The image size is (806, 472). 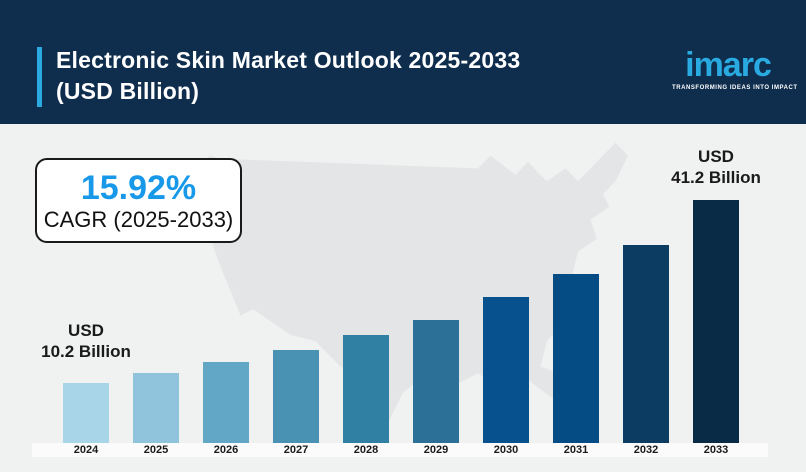 What do you see at coordinates (506, 370) in the screenshot?
I see `bar-2030` at bounding box center [506, 370].